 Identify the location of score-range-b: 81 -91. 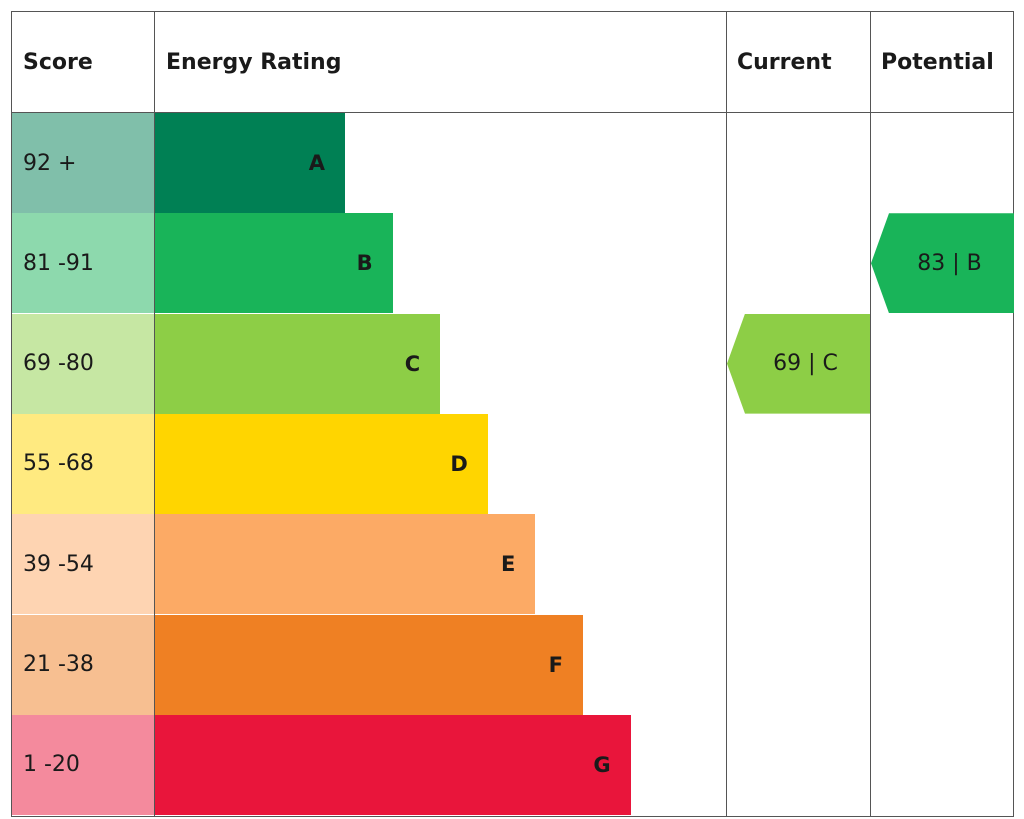
(83, 263).